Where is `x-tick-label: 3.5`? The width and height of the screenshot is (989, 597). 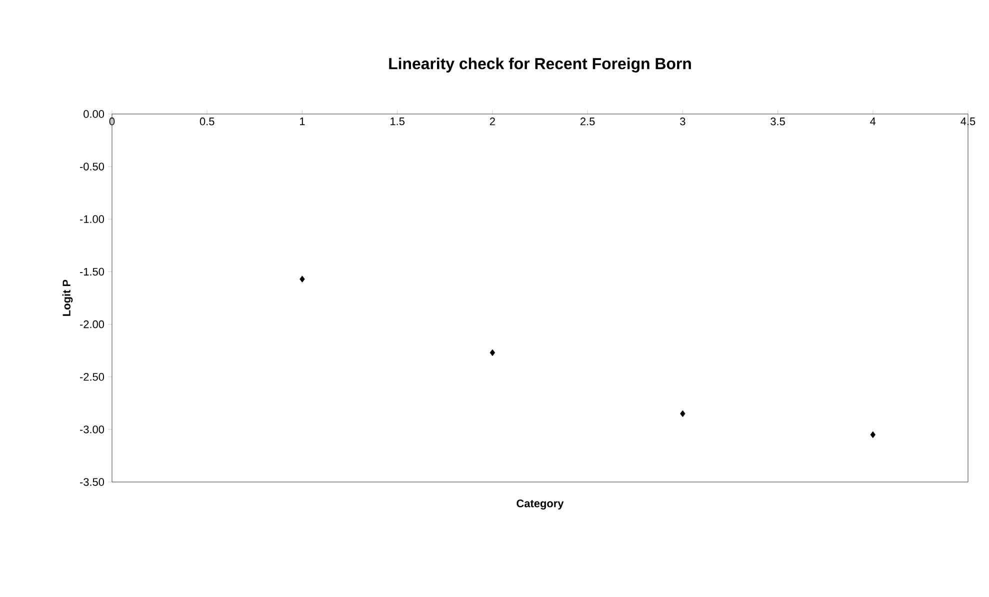
x-tick-label: 3.5 is located at coordinates (777, 122).